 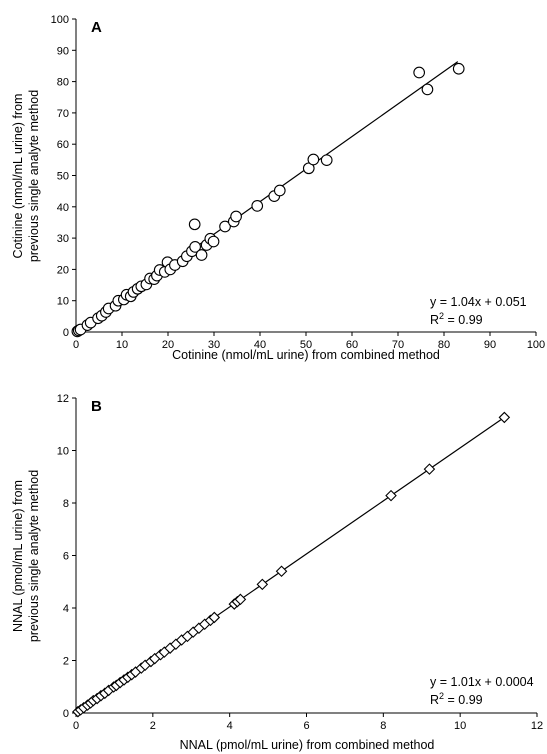 I want to click on x-tick-label: 12, so click(x=537, y=726).